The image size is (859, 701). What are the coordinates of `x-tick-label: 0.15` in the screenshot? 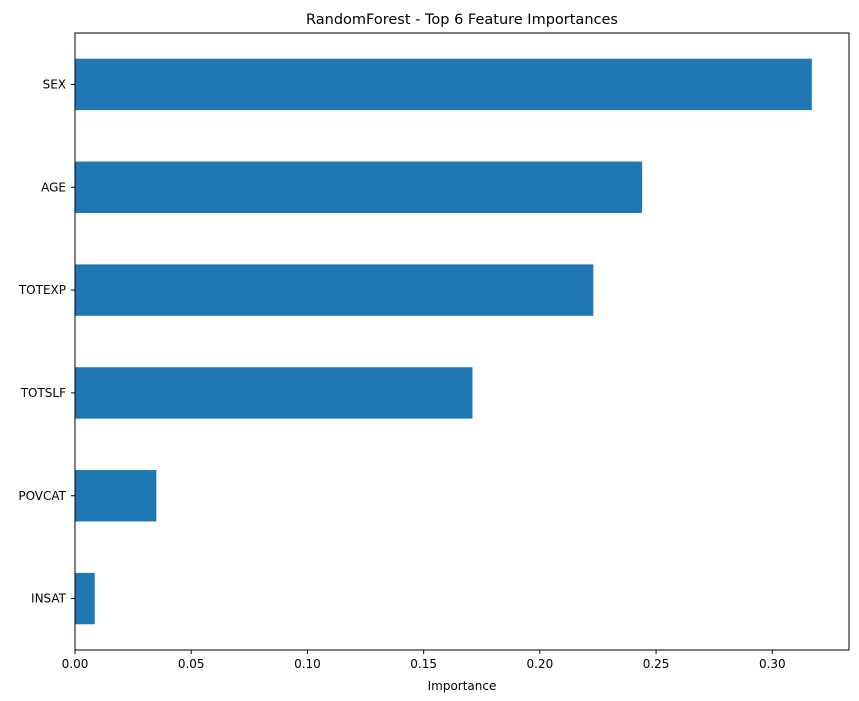 It's located at (423, 664).